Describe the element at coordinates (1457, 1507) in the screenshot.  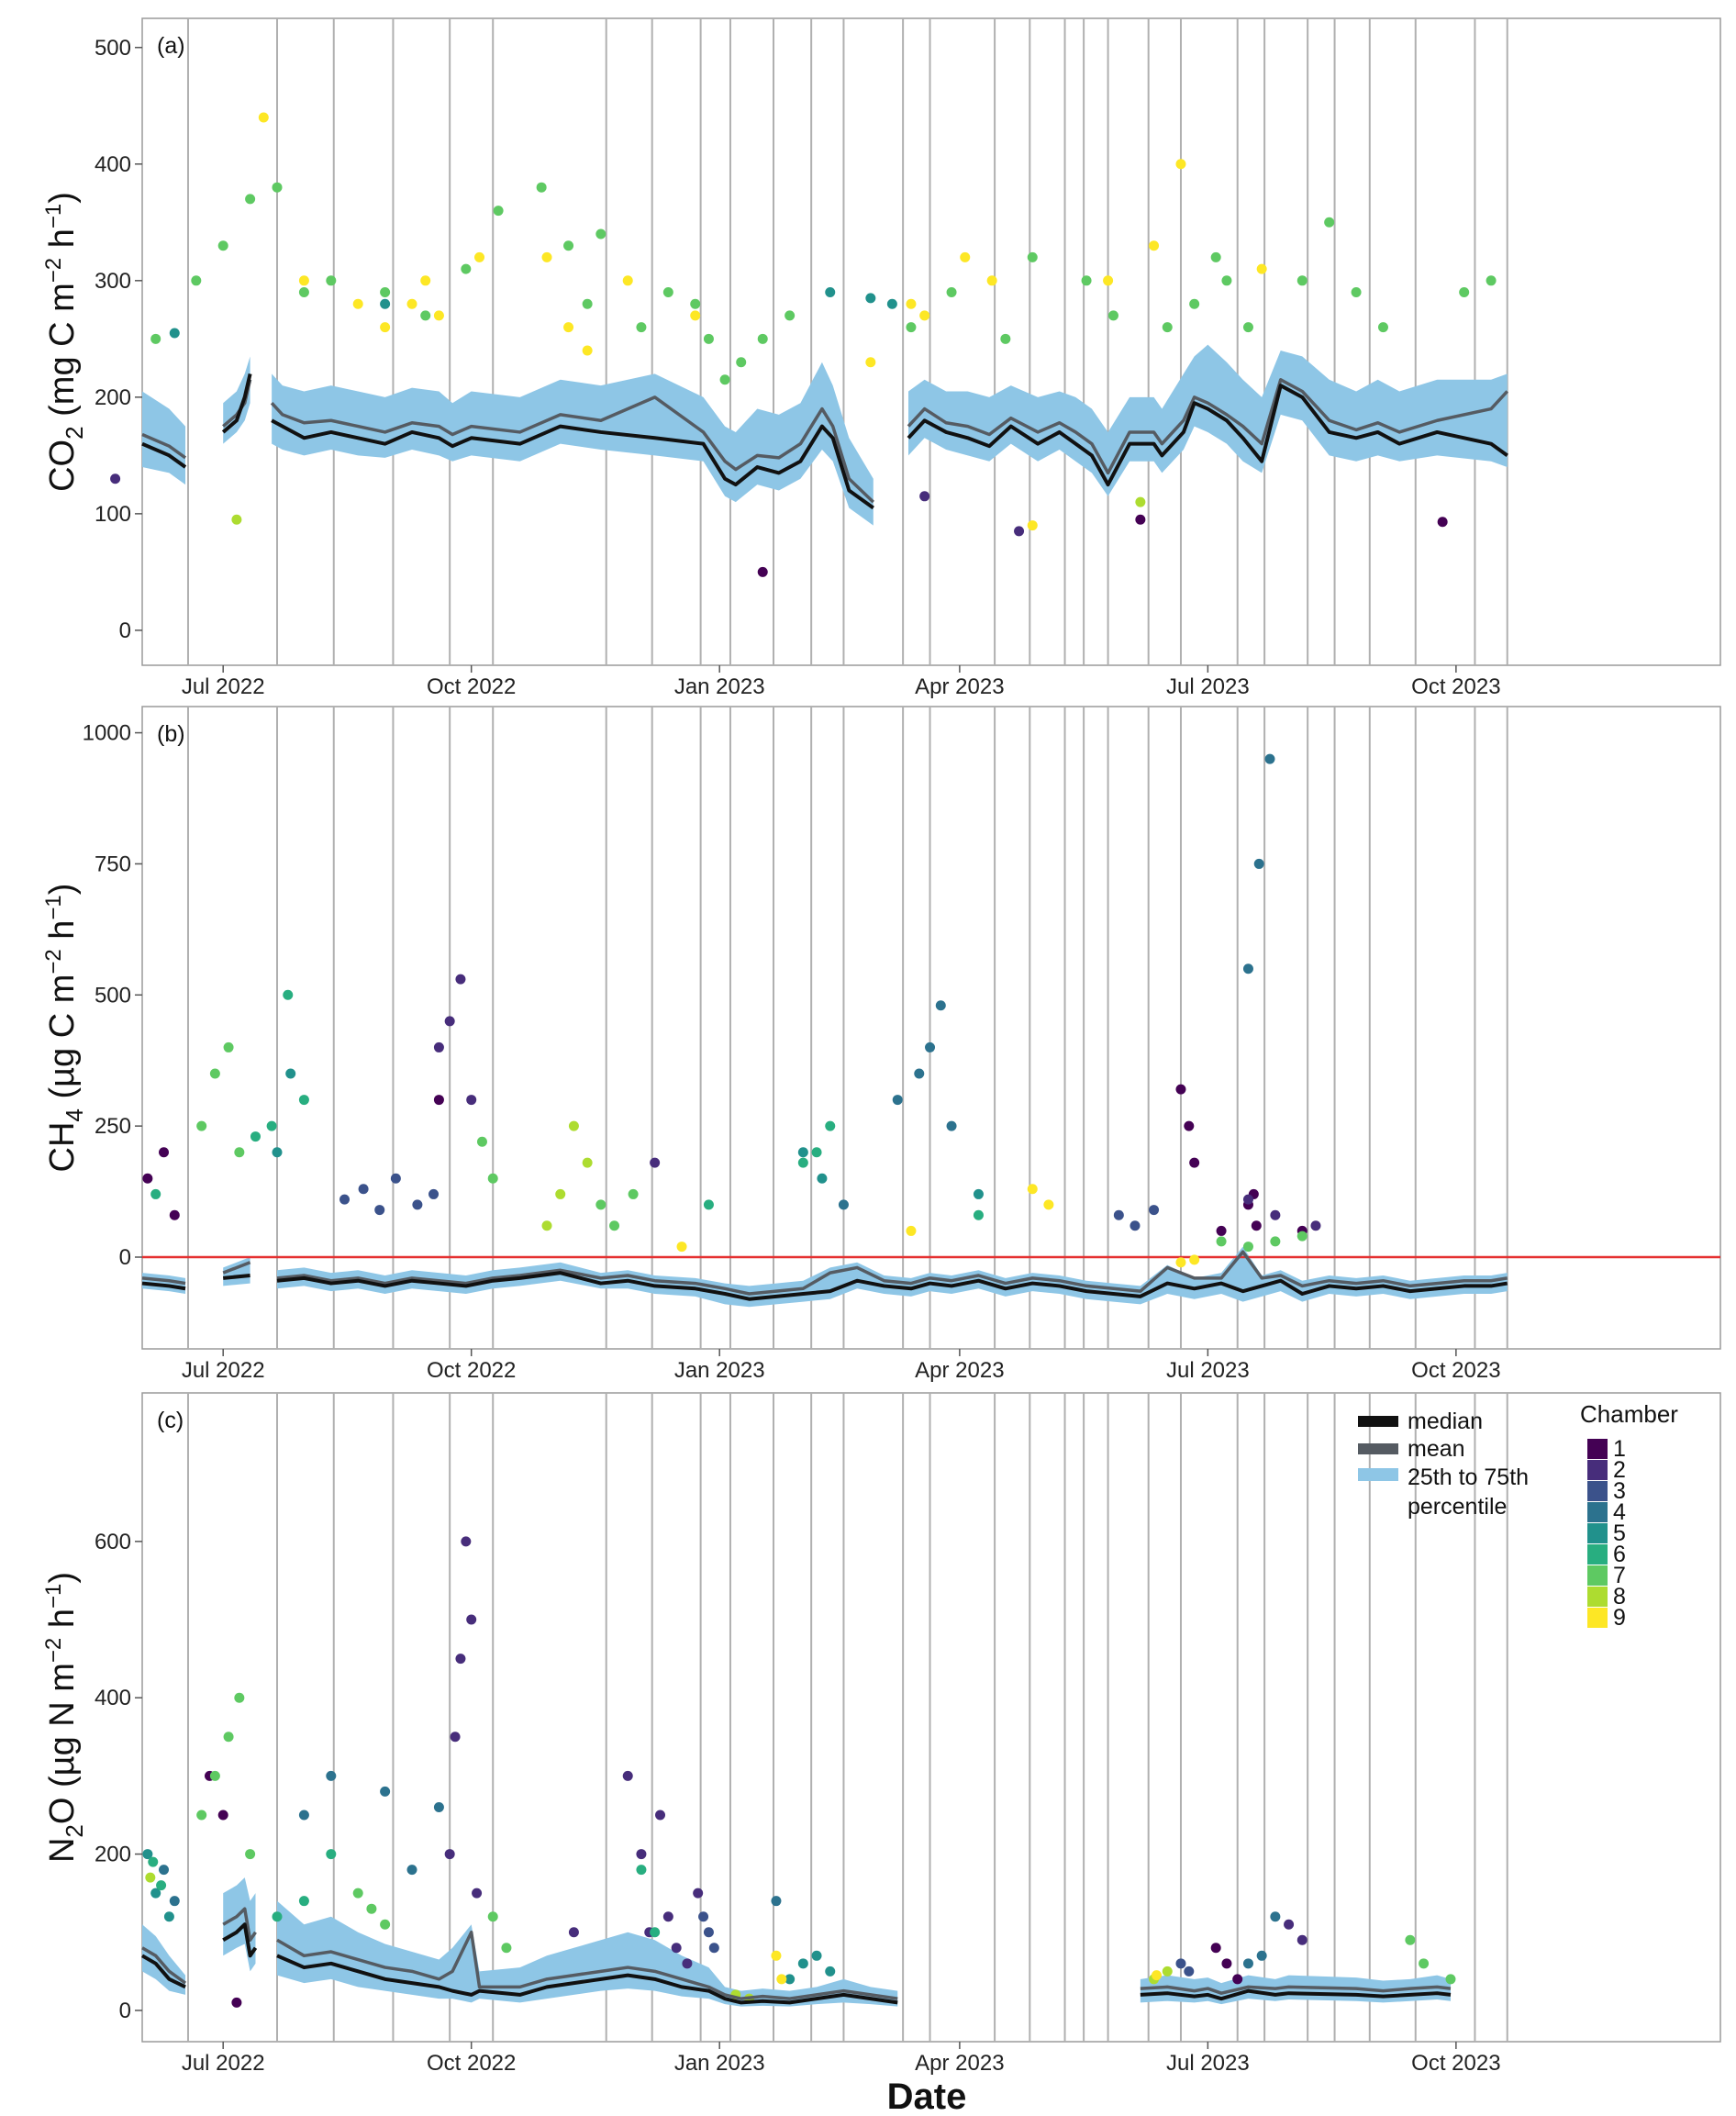
I see `legend-iqr-label-2: percentile` at that location.